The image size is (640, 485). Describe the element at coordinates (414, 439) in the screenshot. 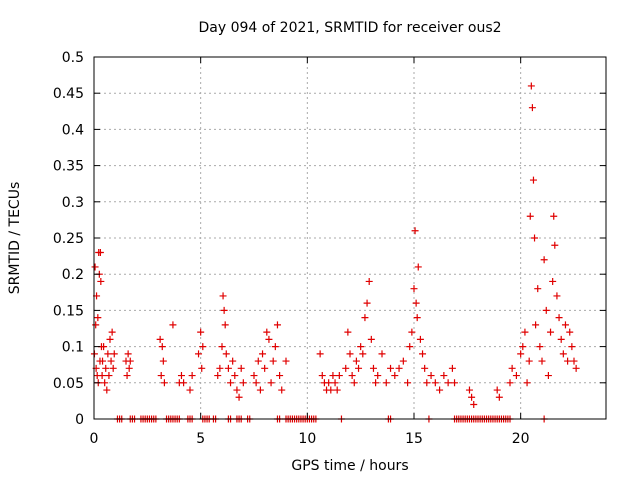

I see `x-tick-label: 15` at that location.